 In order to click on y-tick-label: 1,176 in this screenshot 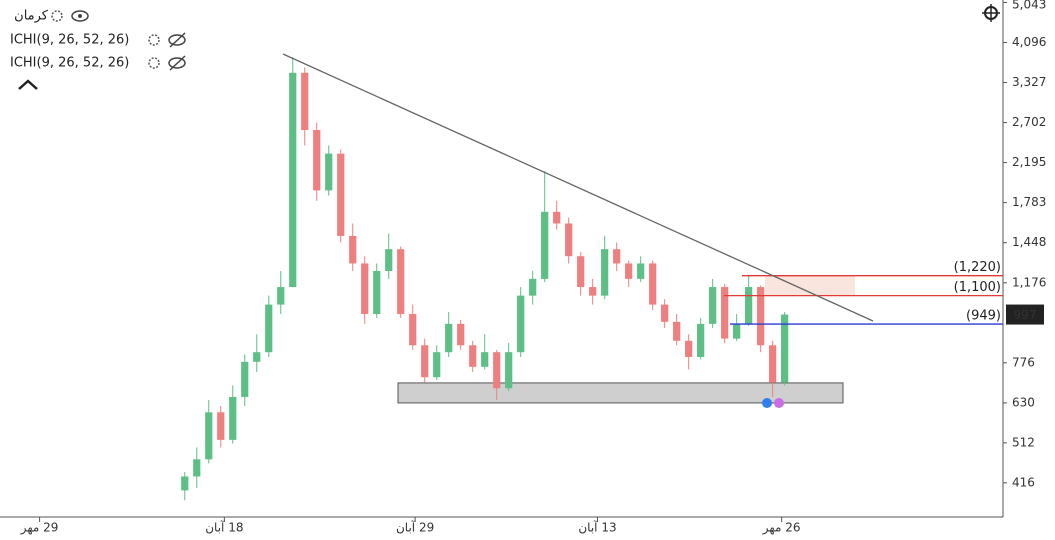, I will do `click(1029, 282)`.